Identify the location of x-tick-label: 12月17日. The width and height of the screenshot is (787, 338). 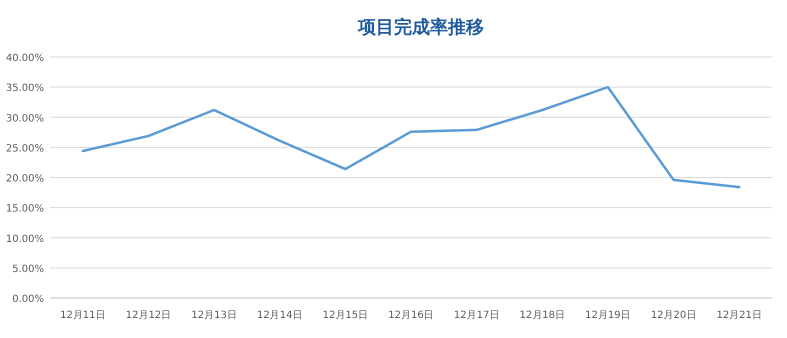
(477, 315).